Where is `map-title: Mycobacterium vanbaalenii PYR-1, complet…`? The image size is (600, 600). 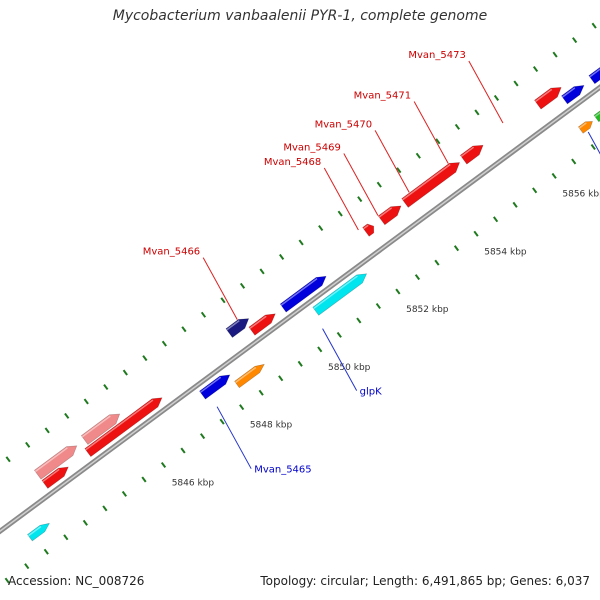
map-title: Mycobacterium vanbaalenii PYR-1, complet… is located at coordinates (300, 16).